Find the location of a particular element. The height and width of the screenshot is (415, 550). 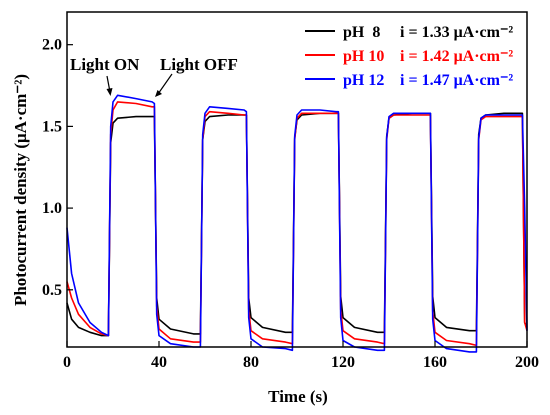

legend-entry-ph12: pH 12 i = 1.47 μA·cm⁻² is located at coordinates (409, 80).